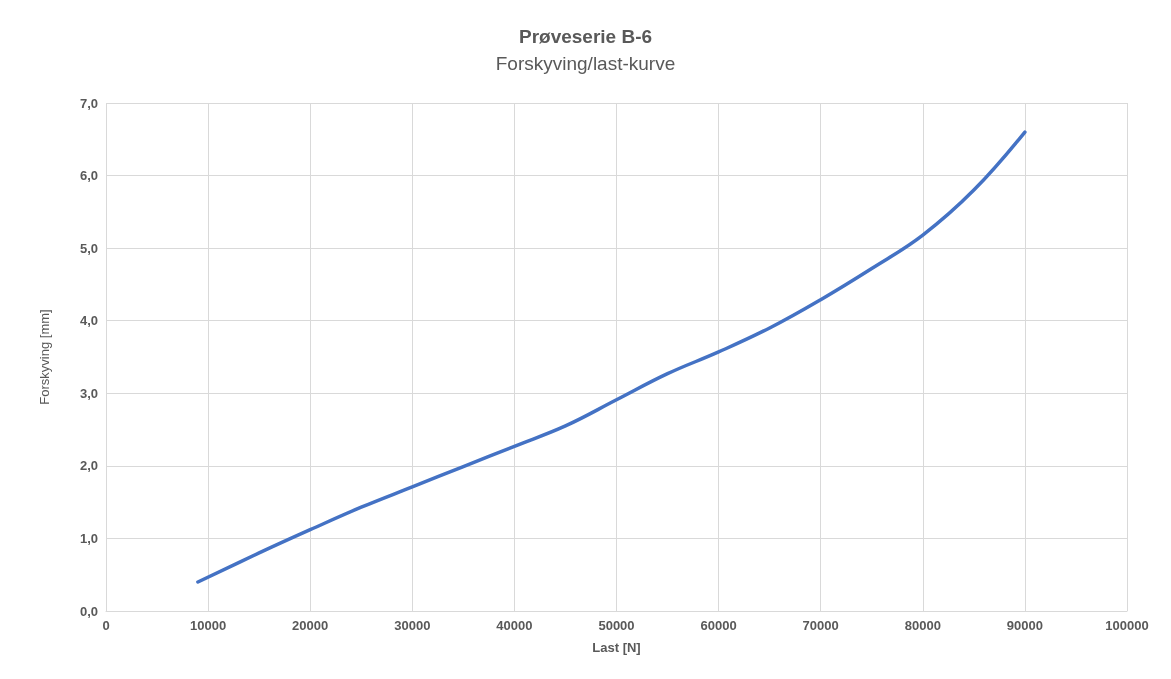  I want to click on x-tick-label: 80000, so click(922, 625).